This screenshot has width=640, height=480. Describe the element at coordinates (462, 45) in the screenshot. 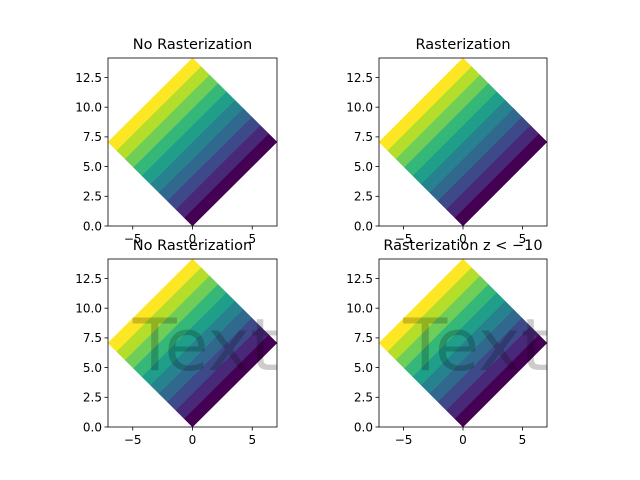

I see `subplot-title: Rasterization` at that location.